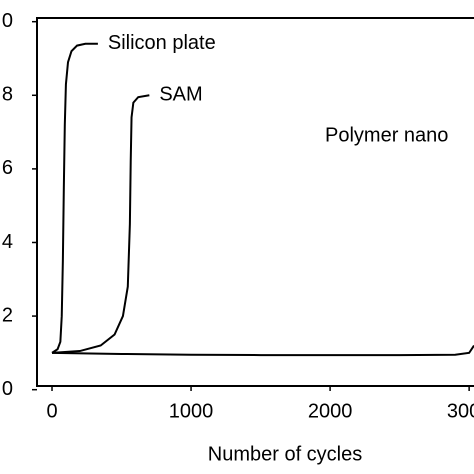 The width and height of the screenshot is (474, 474). Describe the element at coordinates (162, 43) in the screenshot. I see `series-label: Silicon plate` at that location.